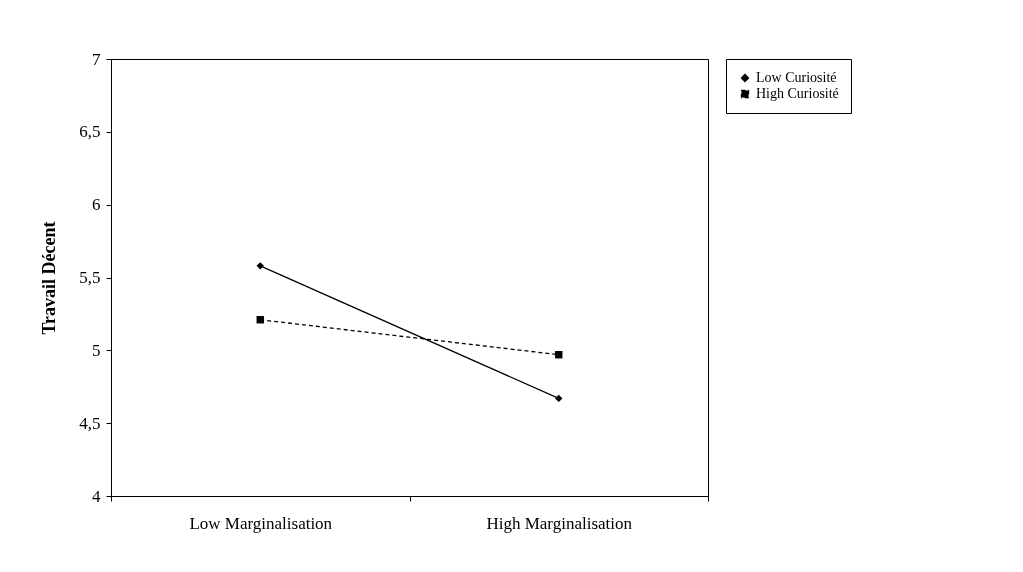 The image size is (1023, 572). What do you see at coordinates (797, 93) in the screenshot?
I see `legend-label: High Curiosité` at bounding box center [797, 93].